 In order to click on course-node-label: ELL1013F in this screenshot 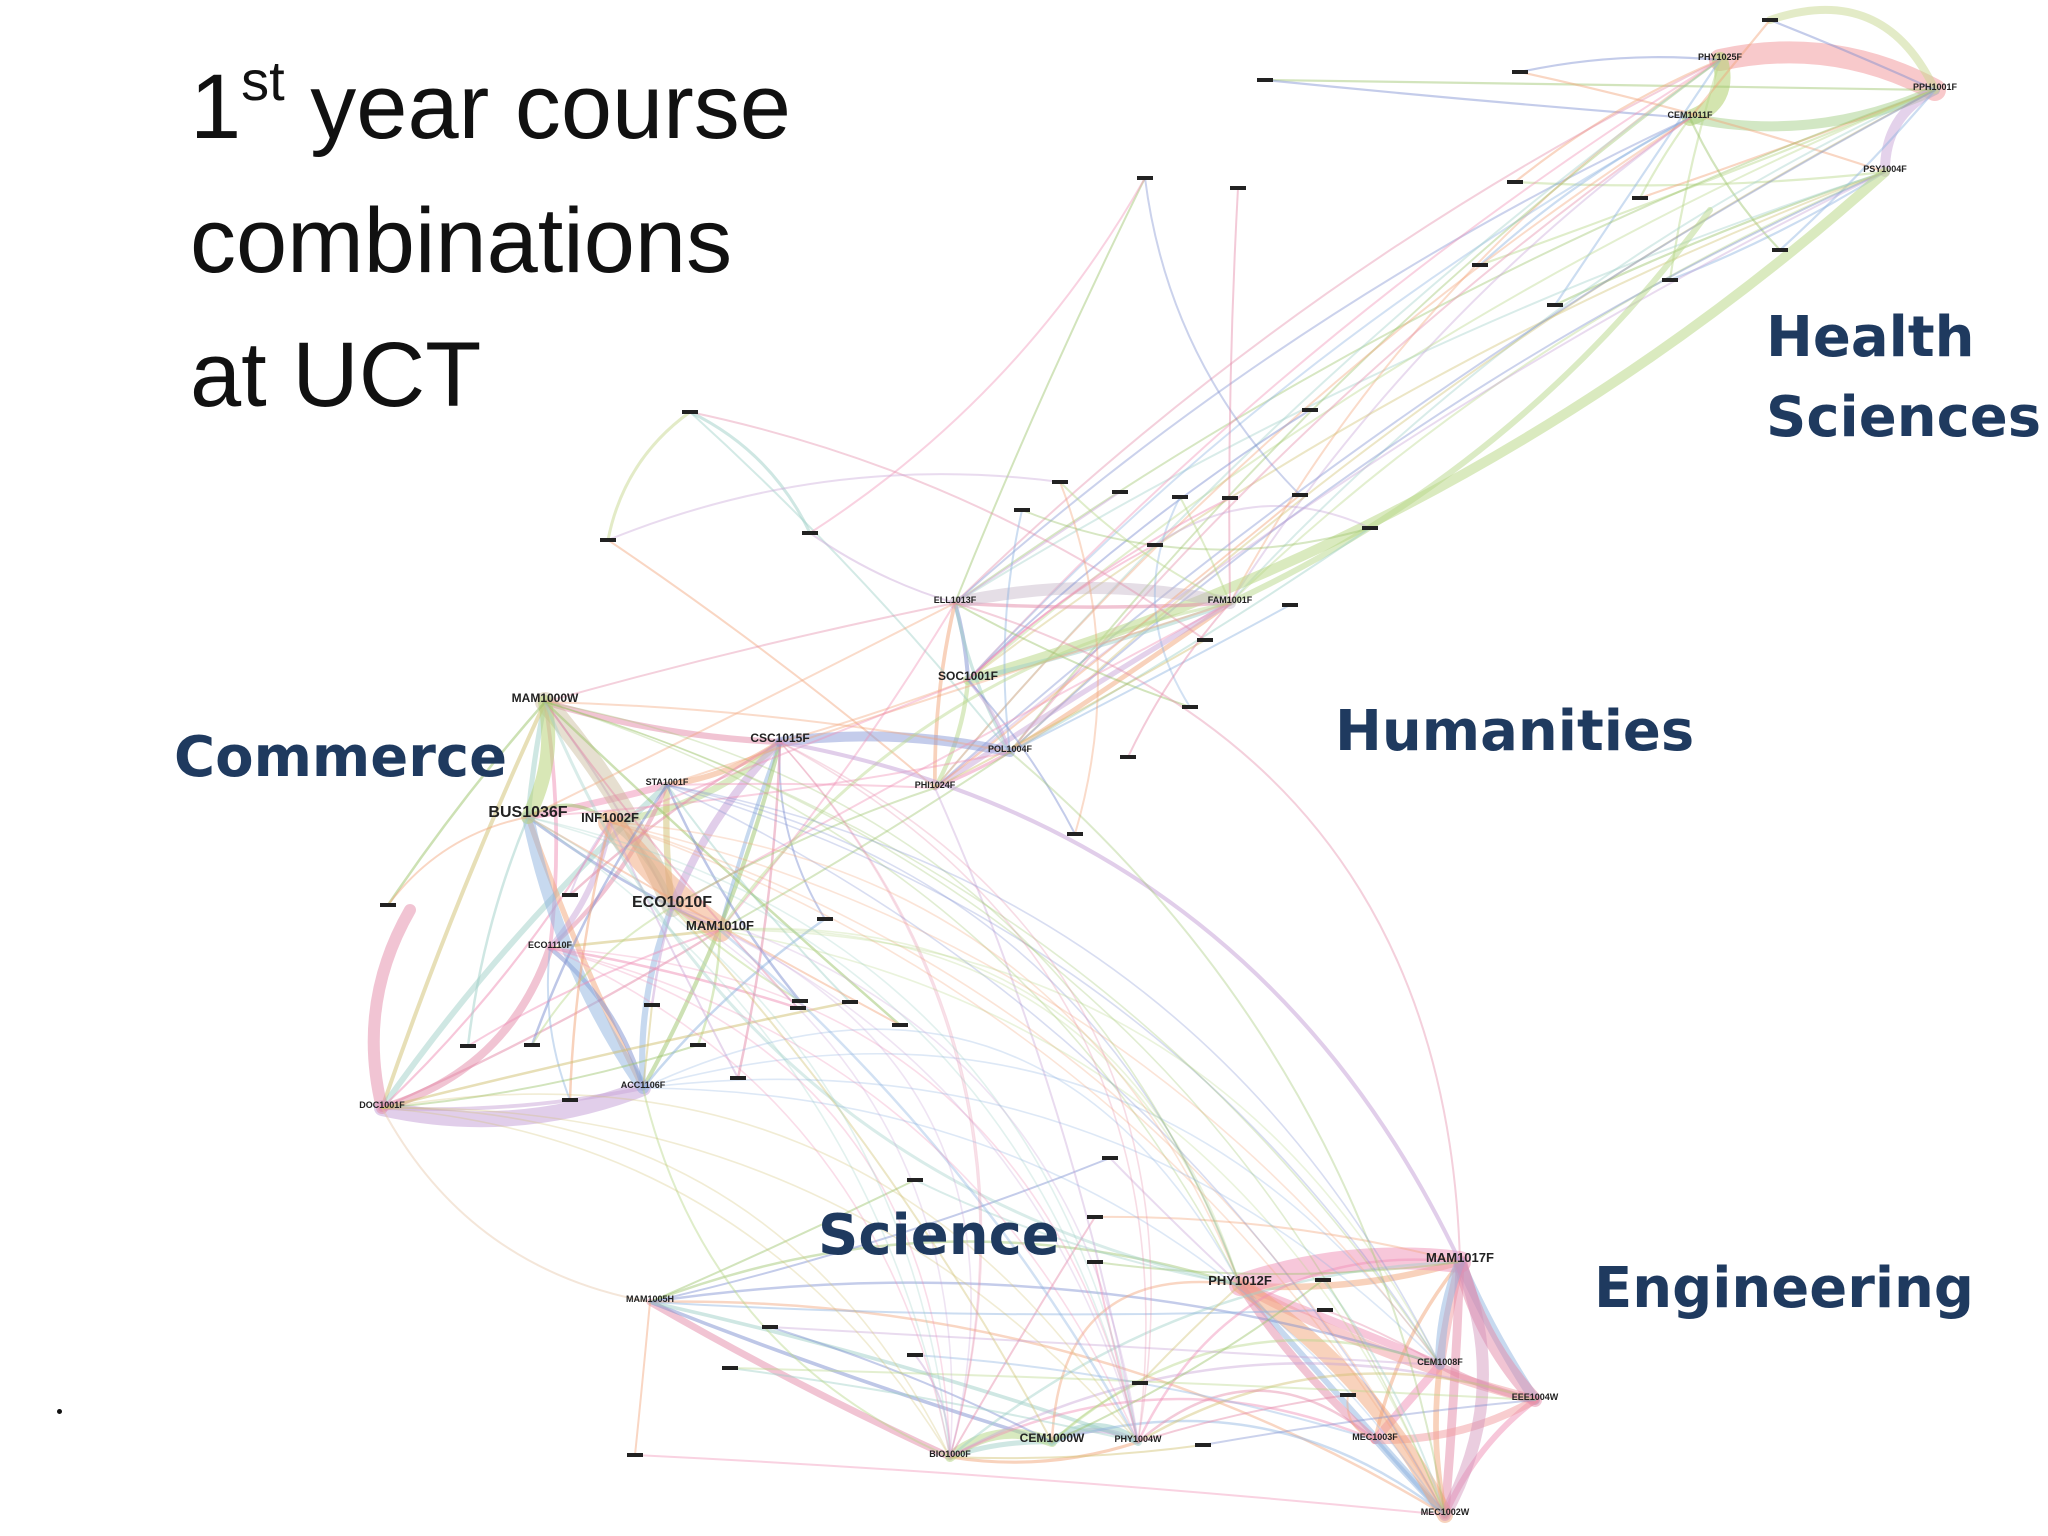, I will do `click(955, 600)`.